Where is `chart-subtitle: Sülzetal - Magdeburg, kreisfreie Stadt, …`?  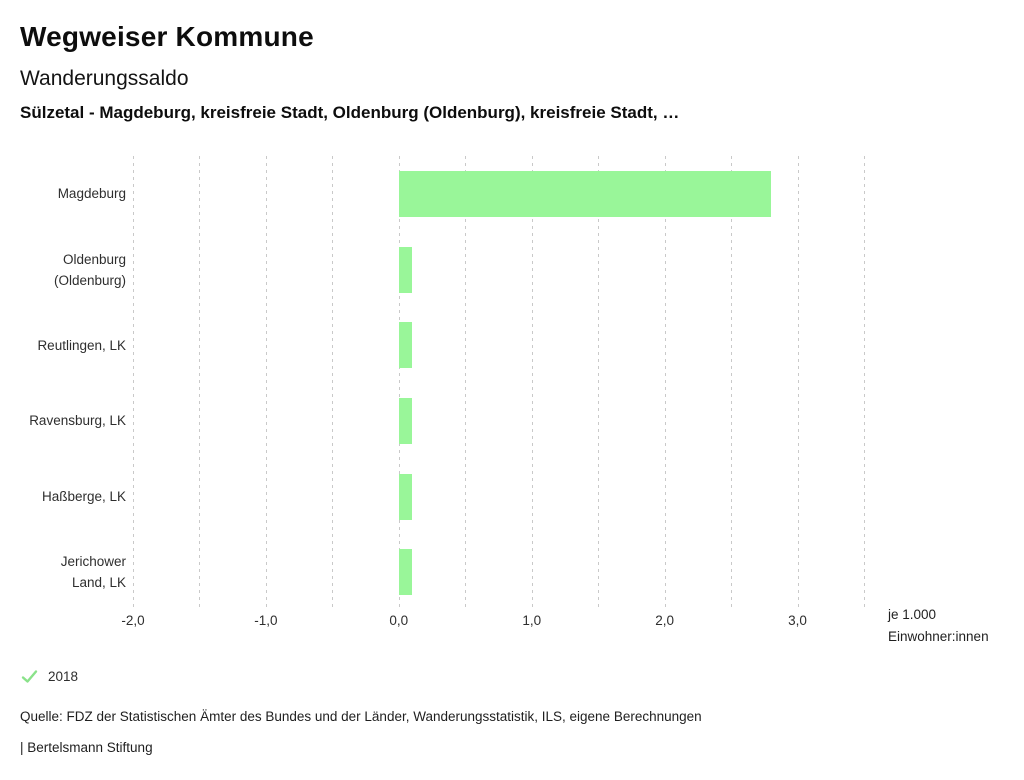 chart-subtitle: Sülzetal - Magdeburg, kreisfreie Stadt, … is located at coordinates (350, 112).